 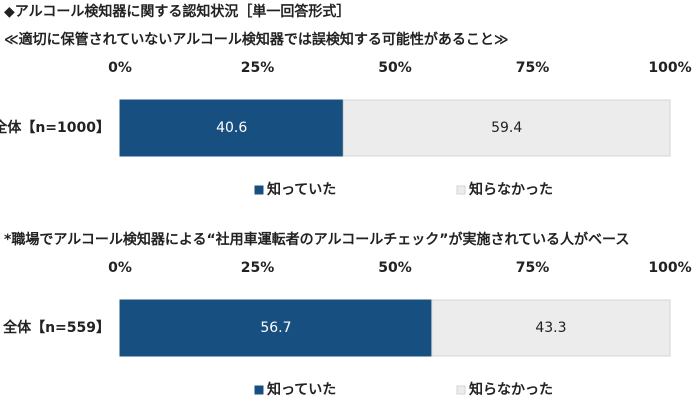 I want to click on value-label: 56.7, so click(x=275, y=328).